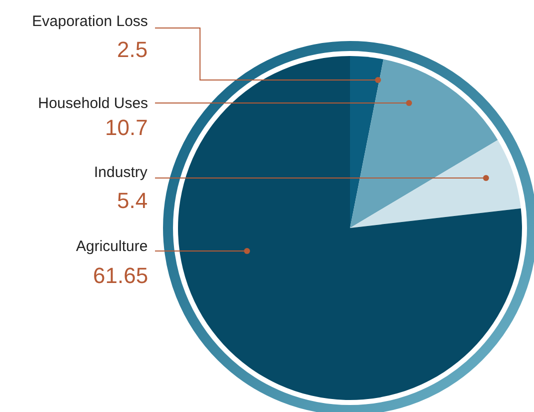  What do you see at coordinates (132, 200) in the screenshot?
I see `data-label: 5.4` at bounding box center [132, 200].